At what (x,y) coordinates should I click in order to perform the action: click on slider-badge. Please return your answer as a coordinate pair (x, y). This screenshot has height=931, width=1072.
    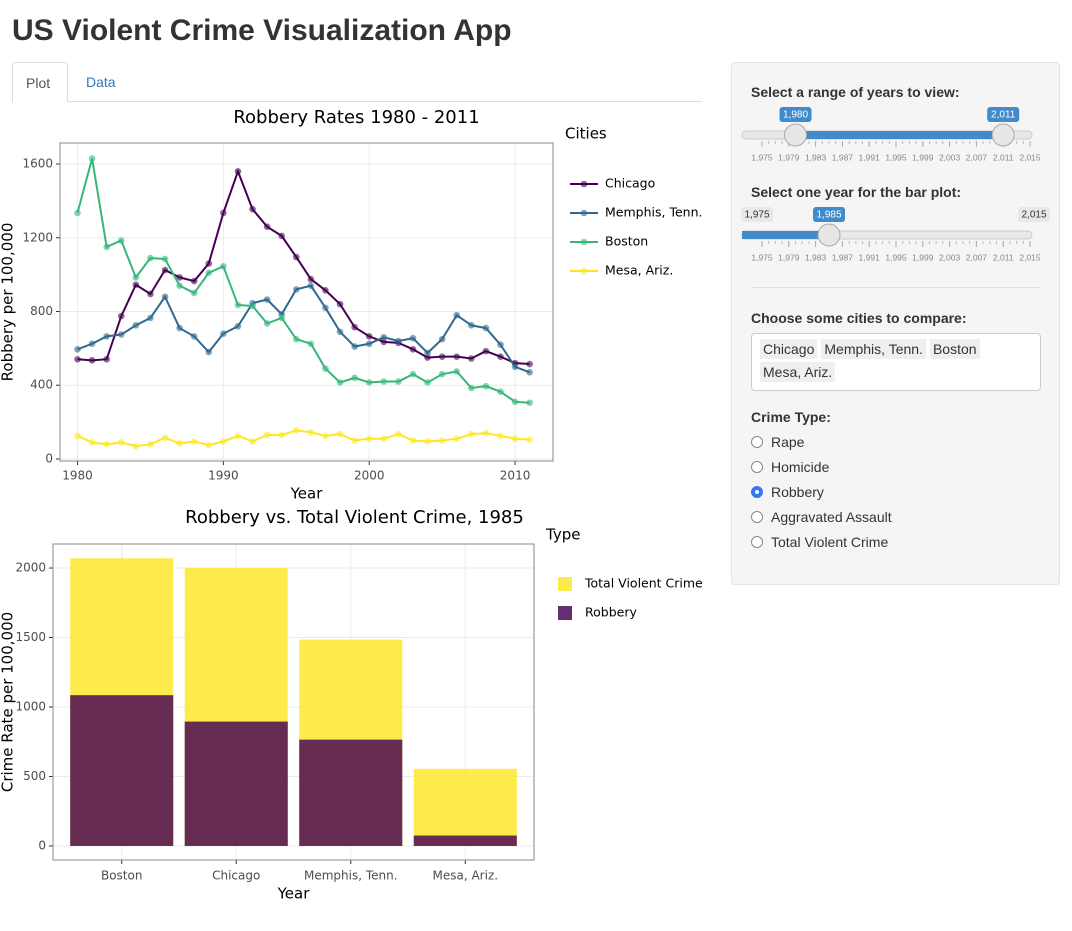
    Looking at the image, I should click on (795, 114).